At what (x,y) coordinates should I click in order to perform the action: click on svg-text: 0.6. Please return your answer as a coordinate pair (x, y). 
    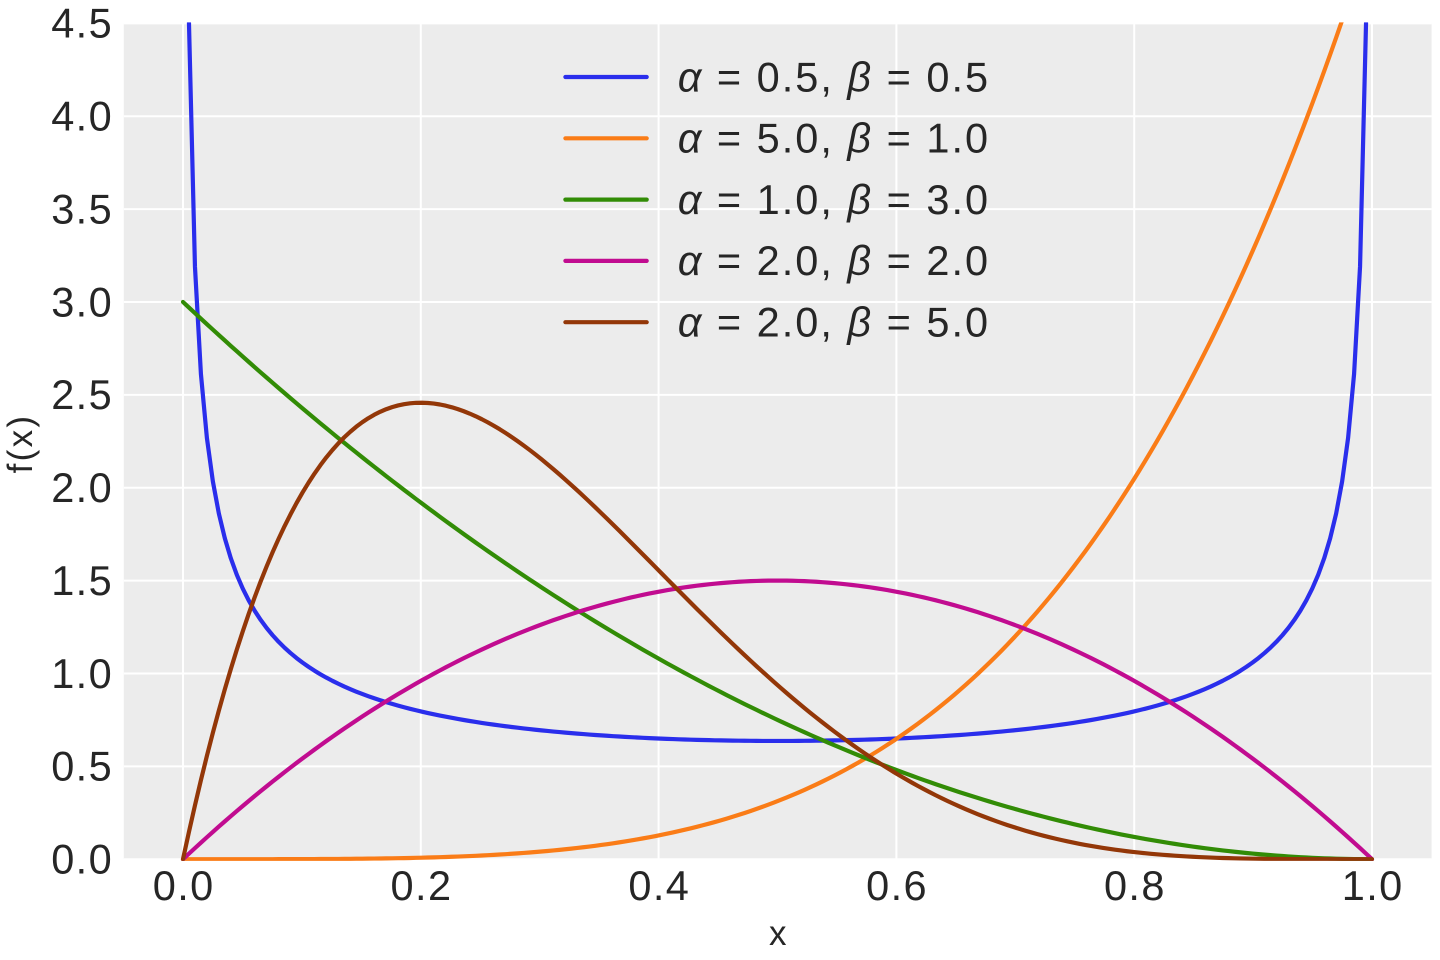
    Looking at the image, I should click on (897, 885).